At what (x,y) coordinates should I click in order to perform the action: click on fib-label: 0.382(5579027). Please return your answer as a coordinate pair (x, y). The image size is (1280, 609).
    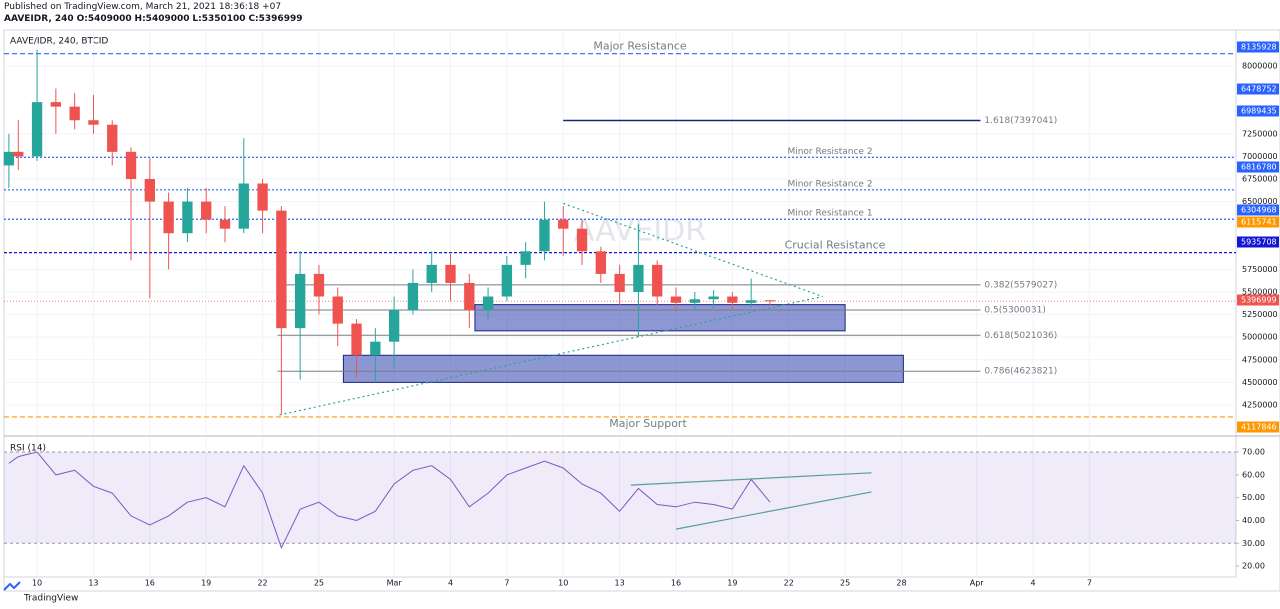
    Looking at the image, I should click on (1020, 285).